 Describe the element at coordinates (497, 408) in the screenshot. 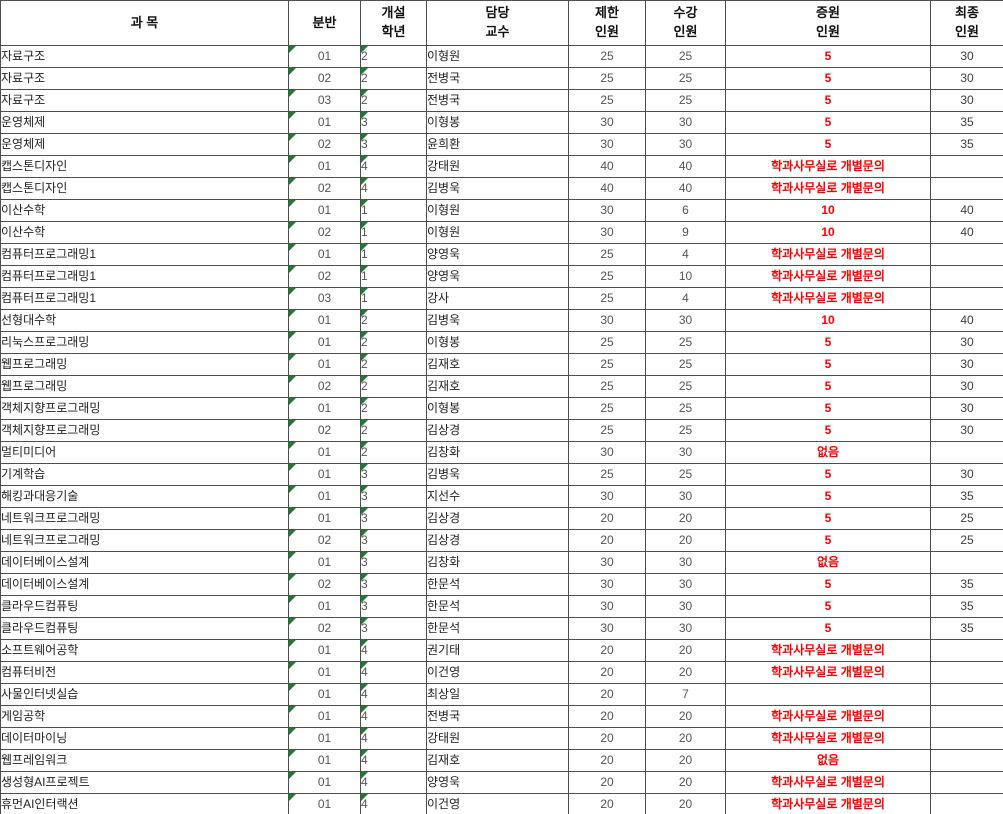

I see `cell-professor: 이형봉` at that location.